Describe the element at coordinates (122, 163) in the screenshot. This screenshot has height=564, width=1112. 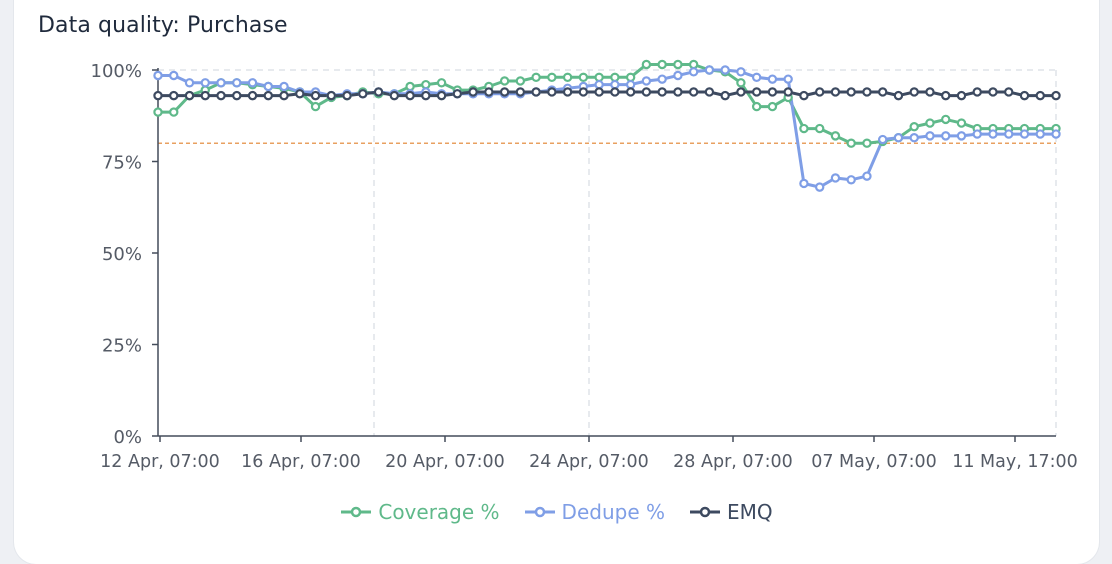
I see `y-tick-label: 75%` at that location.